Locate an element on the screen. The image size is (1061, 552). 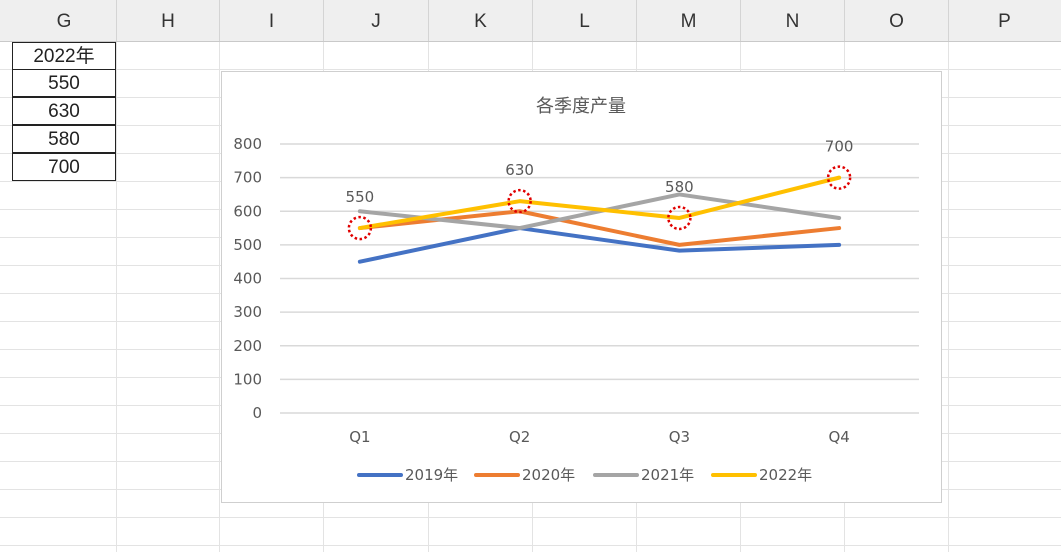
column-header-i: I is located at coordinates (272, 20).